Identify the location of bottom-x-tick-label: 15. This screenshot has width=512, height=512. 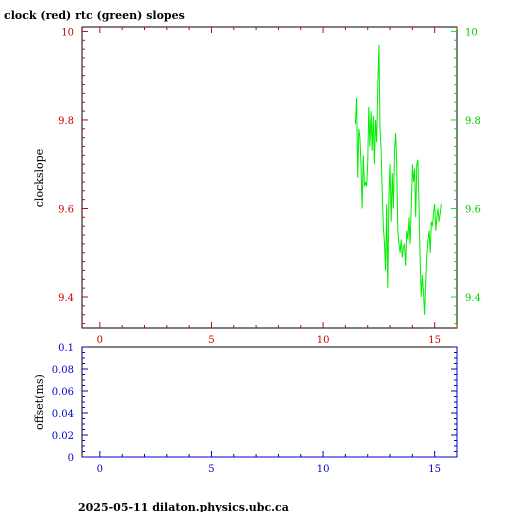
(434, 469).